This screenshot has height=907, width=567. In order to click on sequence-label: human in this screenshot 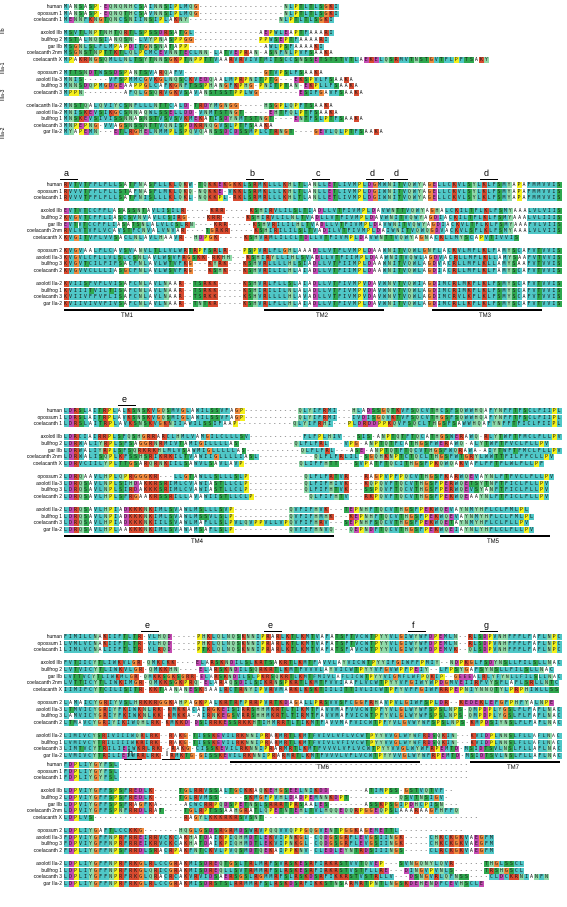, I will do `click(54, 7)`.